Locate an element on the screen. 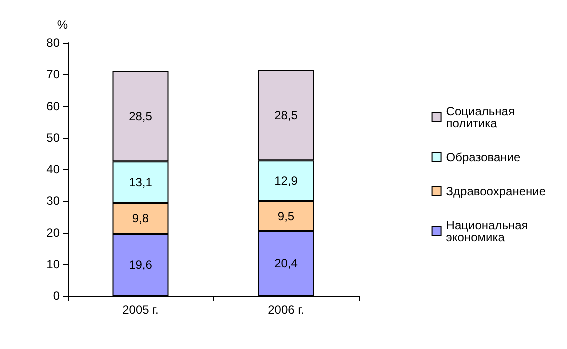 The image size is (567, 349). data-label: 9,8 is located at coordinates (141, 219).